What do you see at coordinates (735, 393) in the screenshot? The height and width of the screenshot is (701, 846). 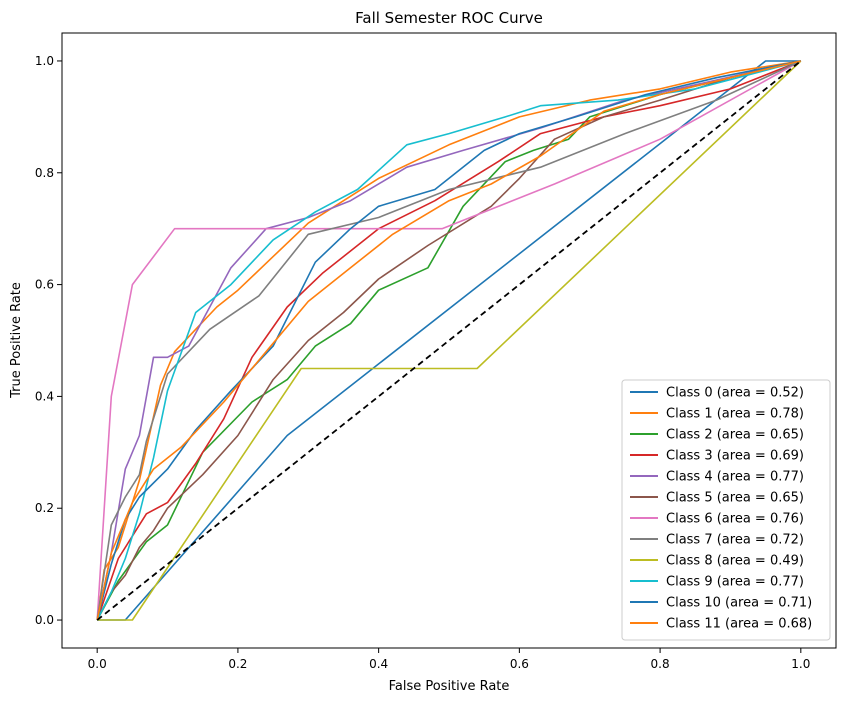 I see `legend-label: Class 0 (area = 0.52)` at bounding box center [735, 393].